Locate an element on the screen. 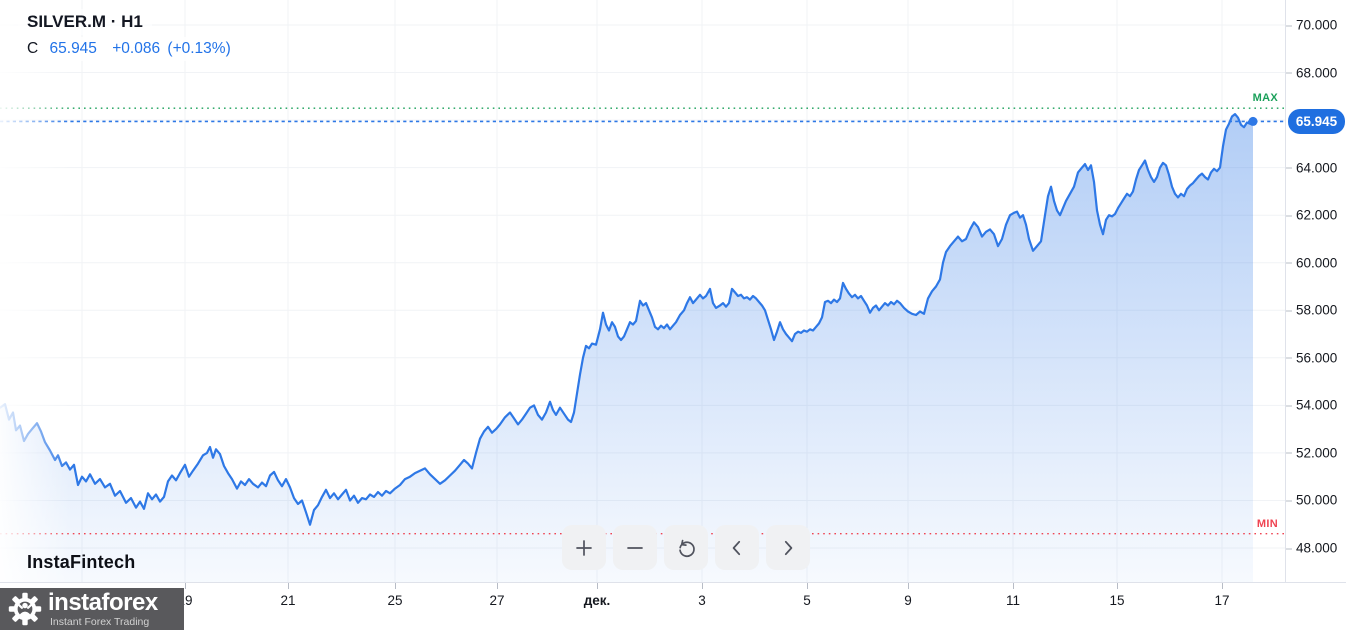 This screenshot has height=630, width=1346. quote-line: C 65.945 +0.086 (+0.13%) is located at coordinates (130, 49).